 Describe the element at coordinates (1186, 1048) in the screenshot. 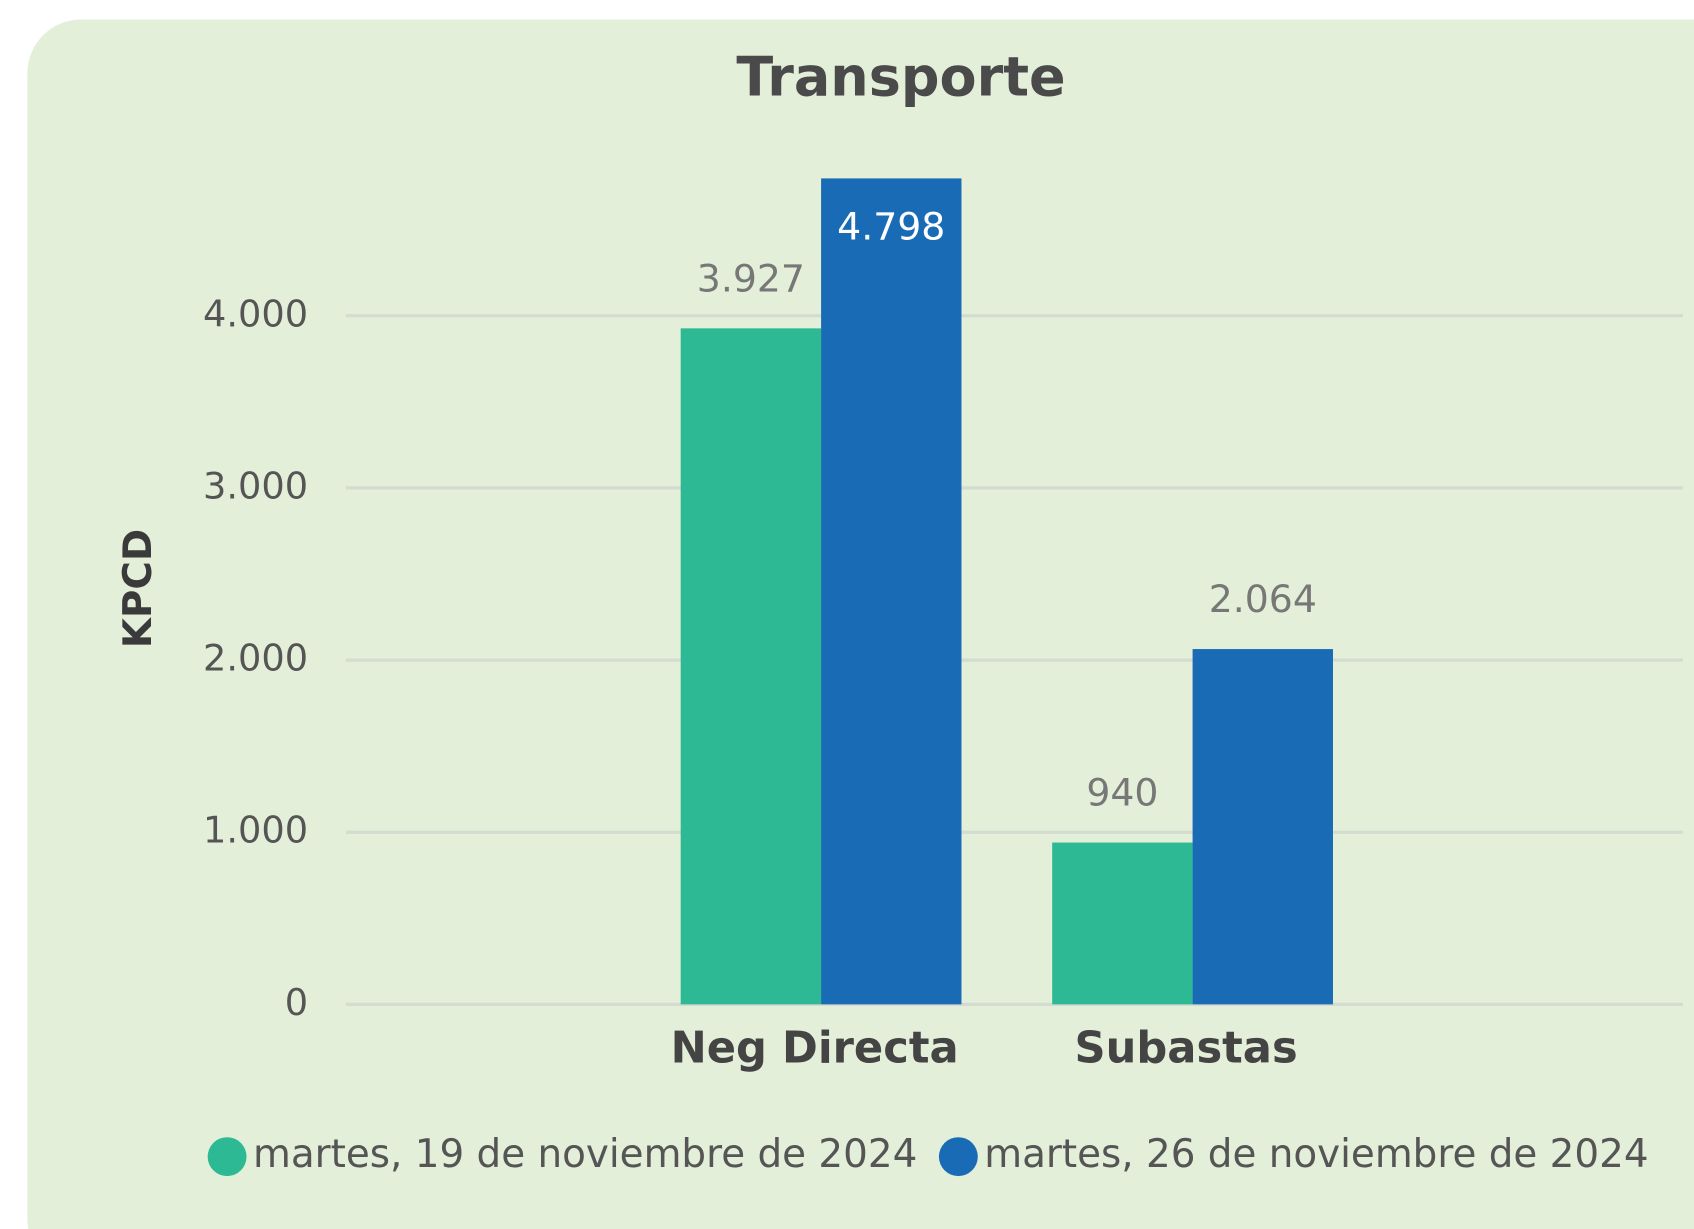

I see `x-tick-label: Subastas` at that location.